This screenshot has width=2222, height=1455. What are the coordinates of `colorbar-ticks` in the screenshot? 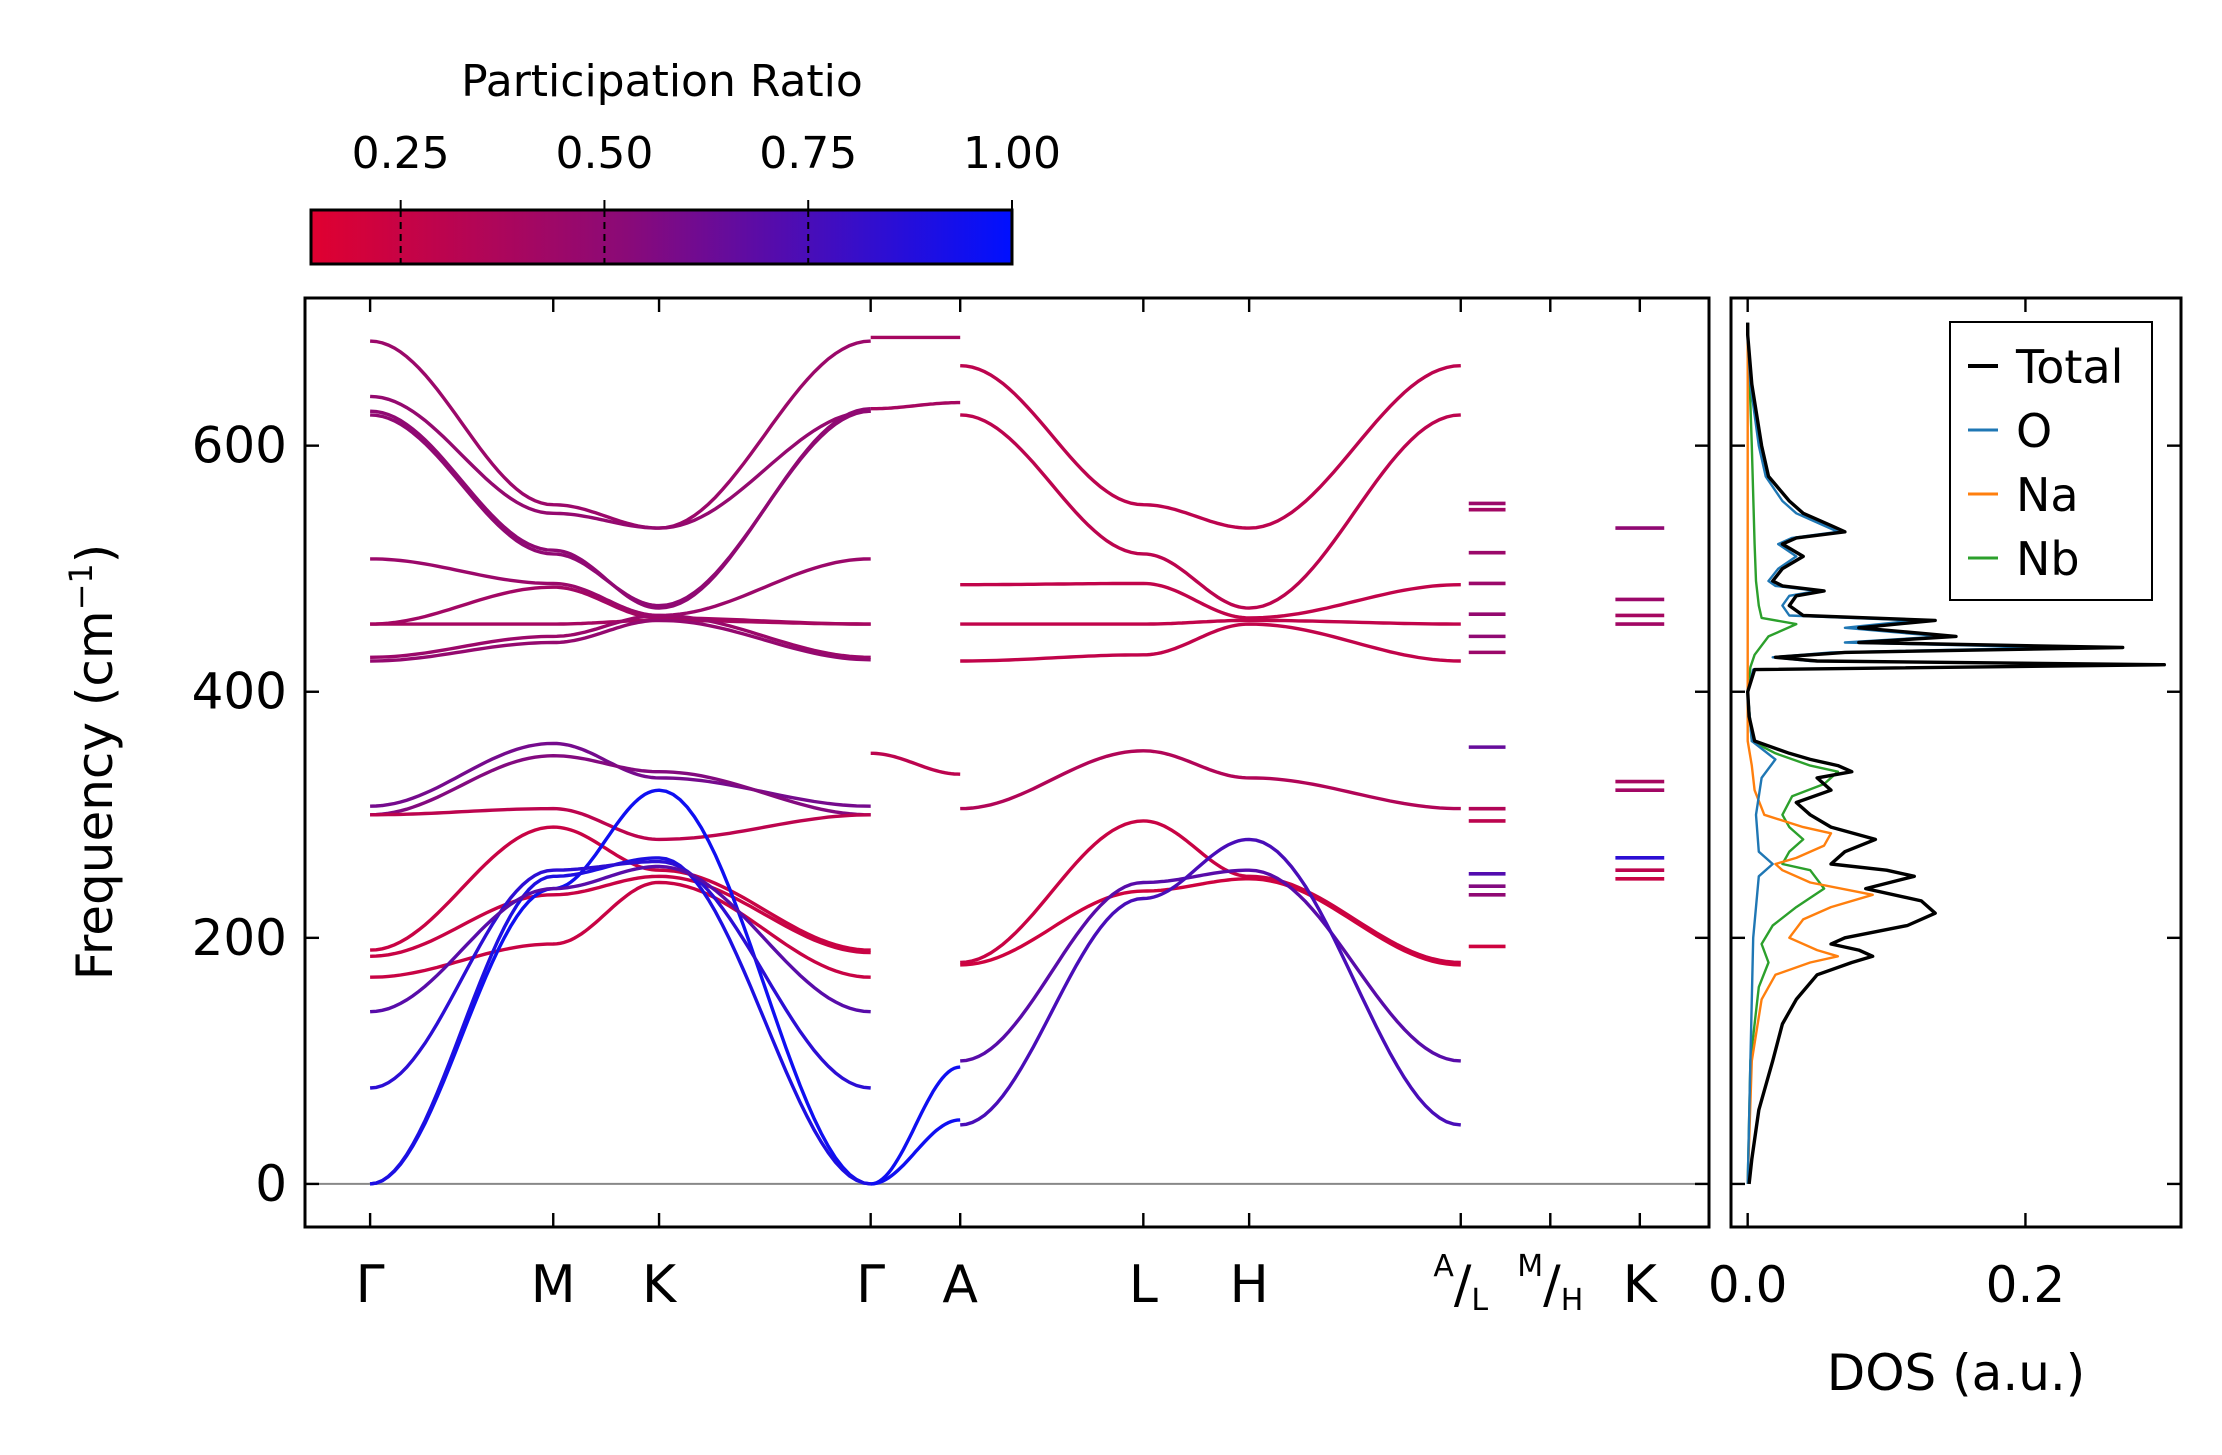 It's located at (706, 232).